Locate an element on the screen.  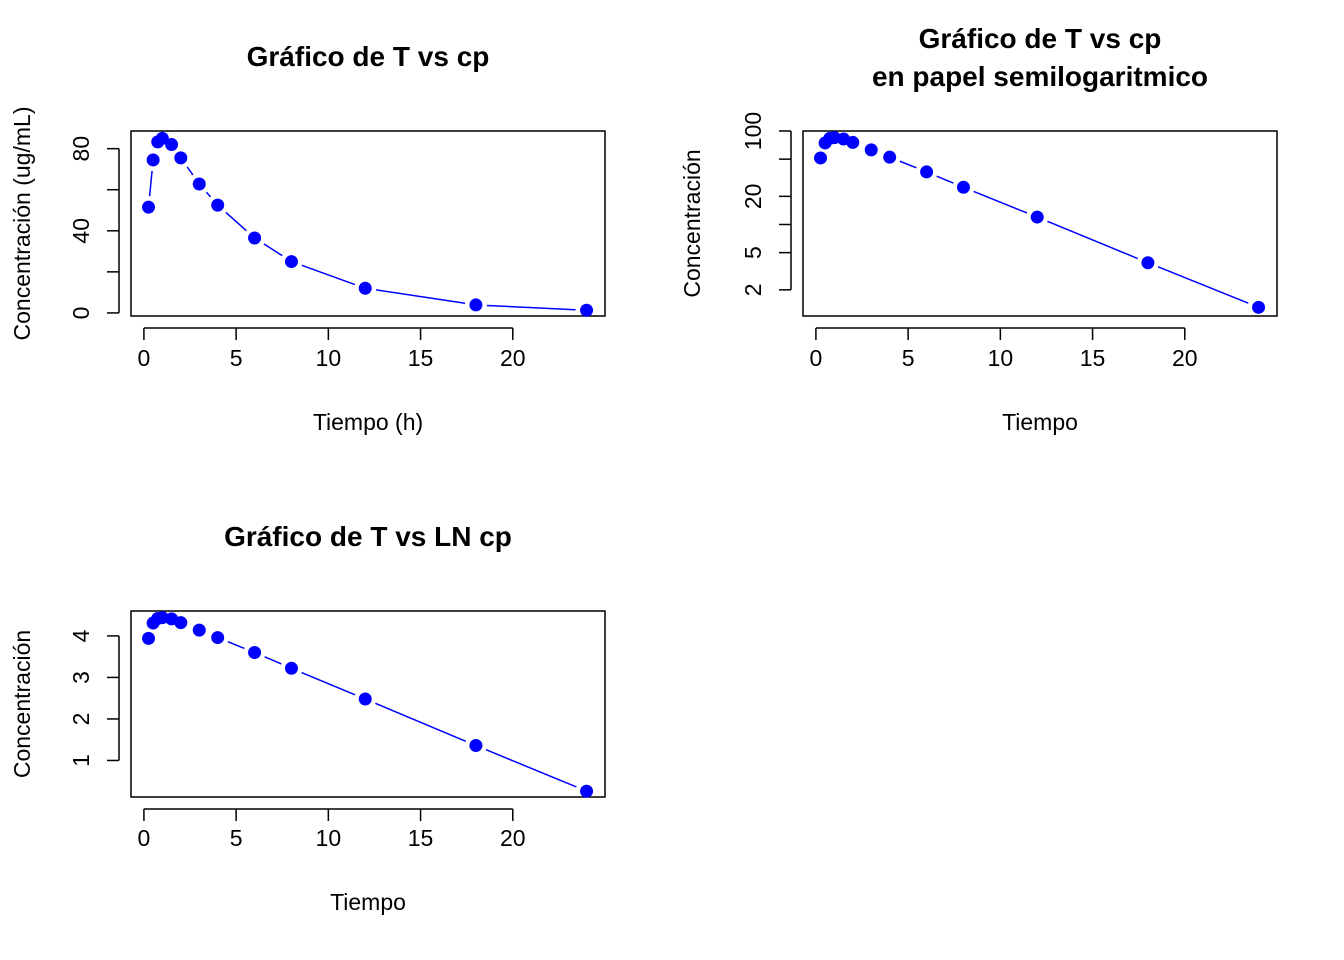
y-tick-label: 1 is located at coordinates (81, 760).